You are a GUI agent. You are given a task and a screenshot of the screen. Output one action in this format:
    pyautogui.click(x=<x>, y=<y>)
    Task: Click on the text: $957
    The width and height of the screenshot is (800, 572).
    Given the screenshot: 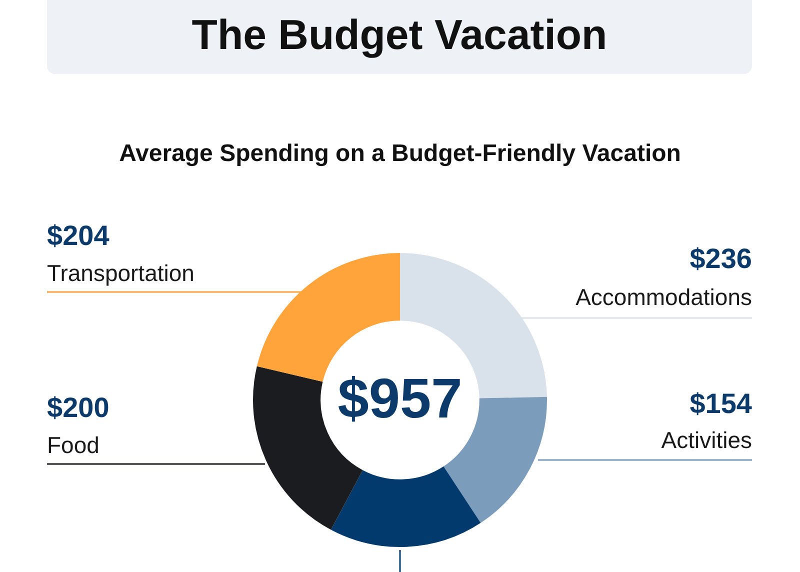 What is the action you would take?
    pyautogui.click(x=400, y=398)
    